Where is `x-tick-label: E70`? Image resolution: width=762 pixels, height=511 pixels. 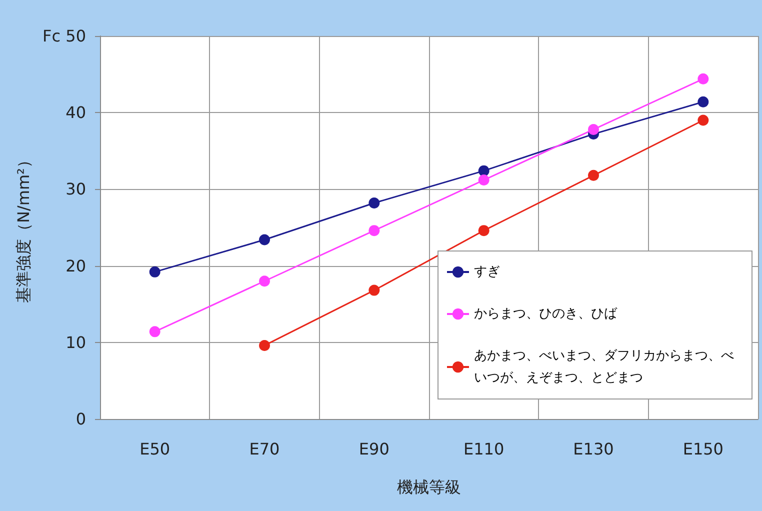 x-tick-label: E70 is located at coordinates (264, 449).